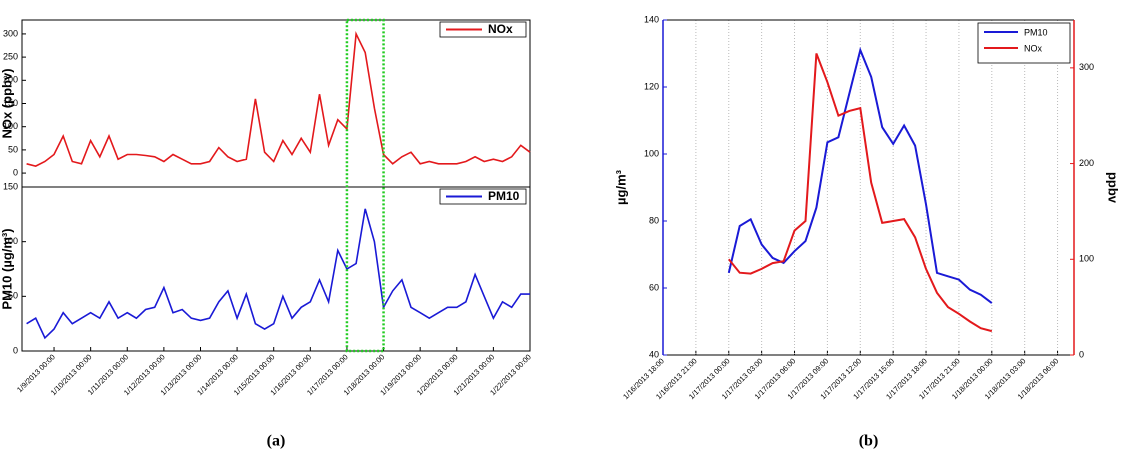  What do you see at coordinates (620, 187) in the screenshot?
I see `y-axis-label: µg/m³` at bounding box center [620, 187].